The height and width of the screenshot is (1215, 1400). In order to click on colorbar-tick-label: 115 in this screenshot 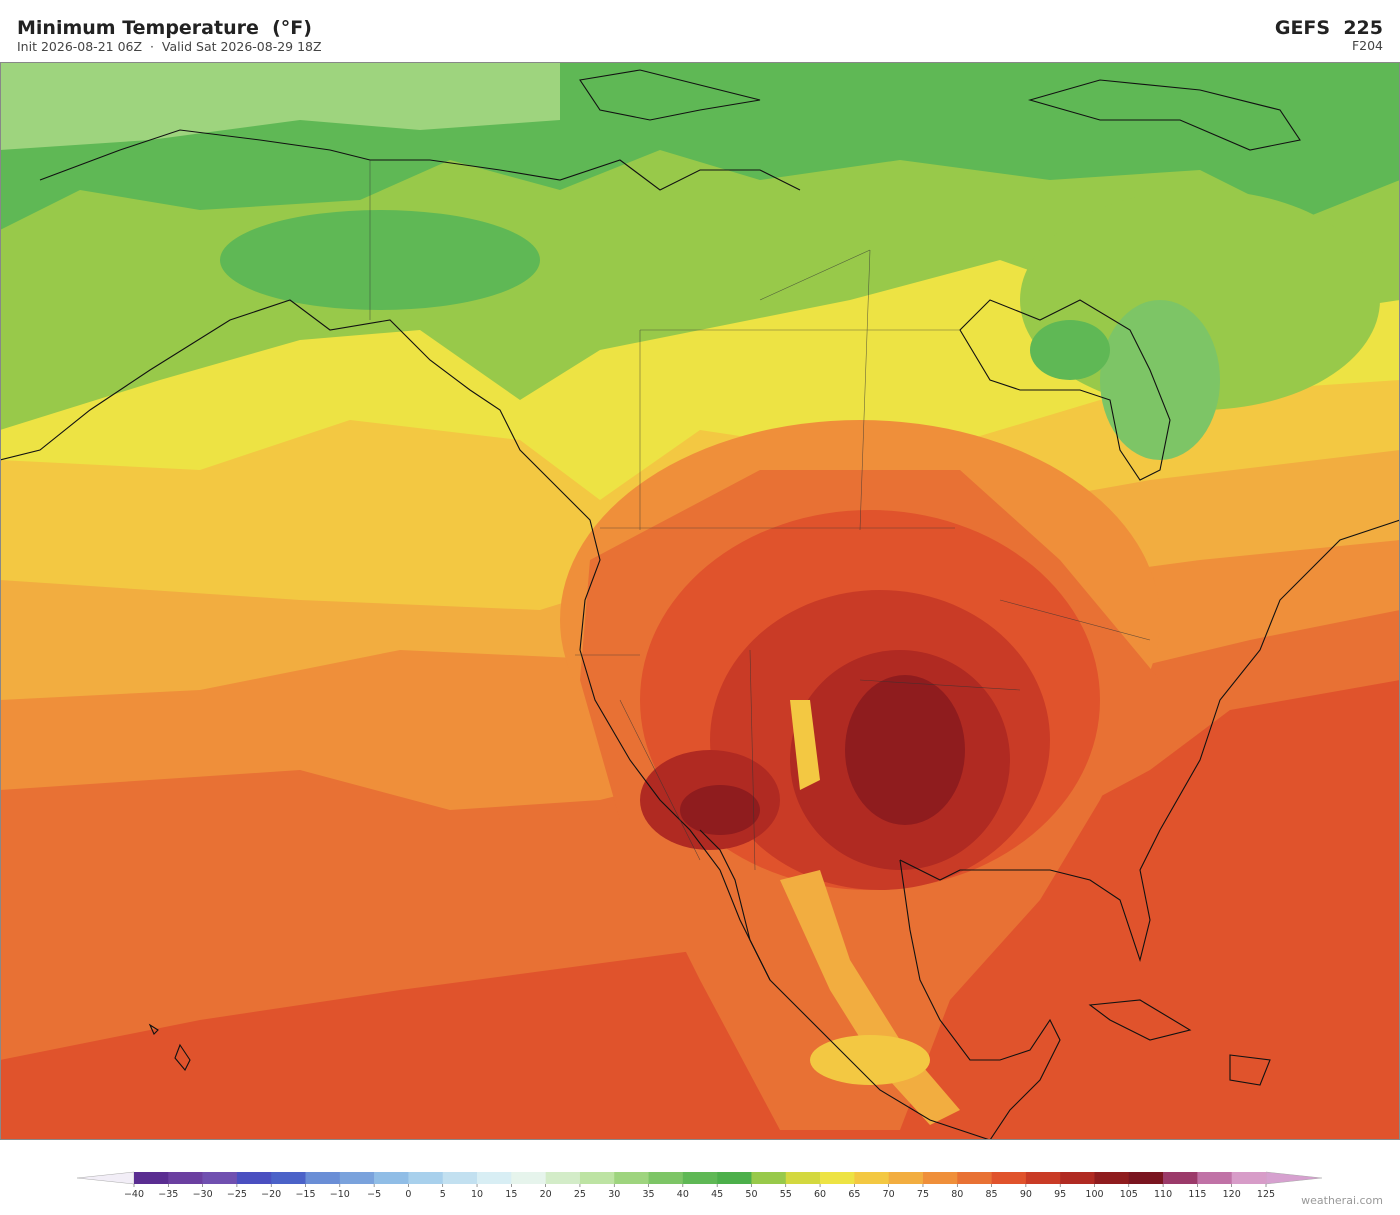, I will do `click(1197, 1194)`.